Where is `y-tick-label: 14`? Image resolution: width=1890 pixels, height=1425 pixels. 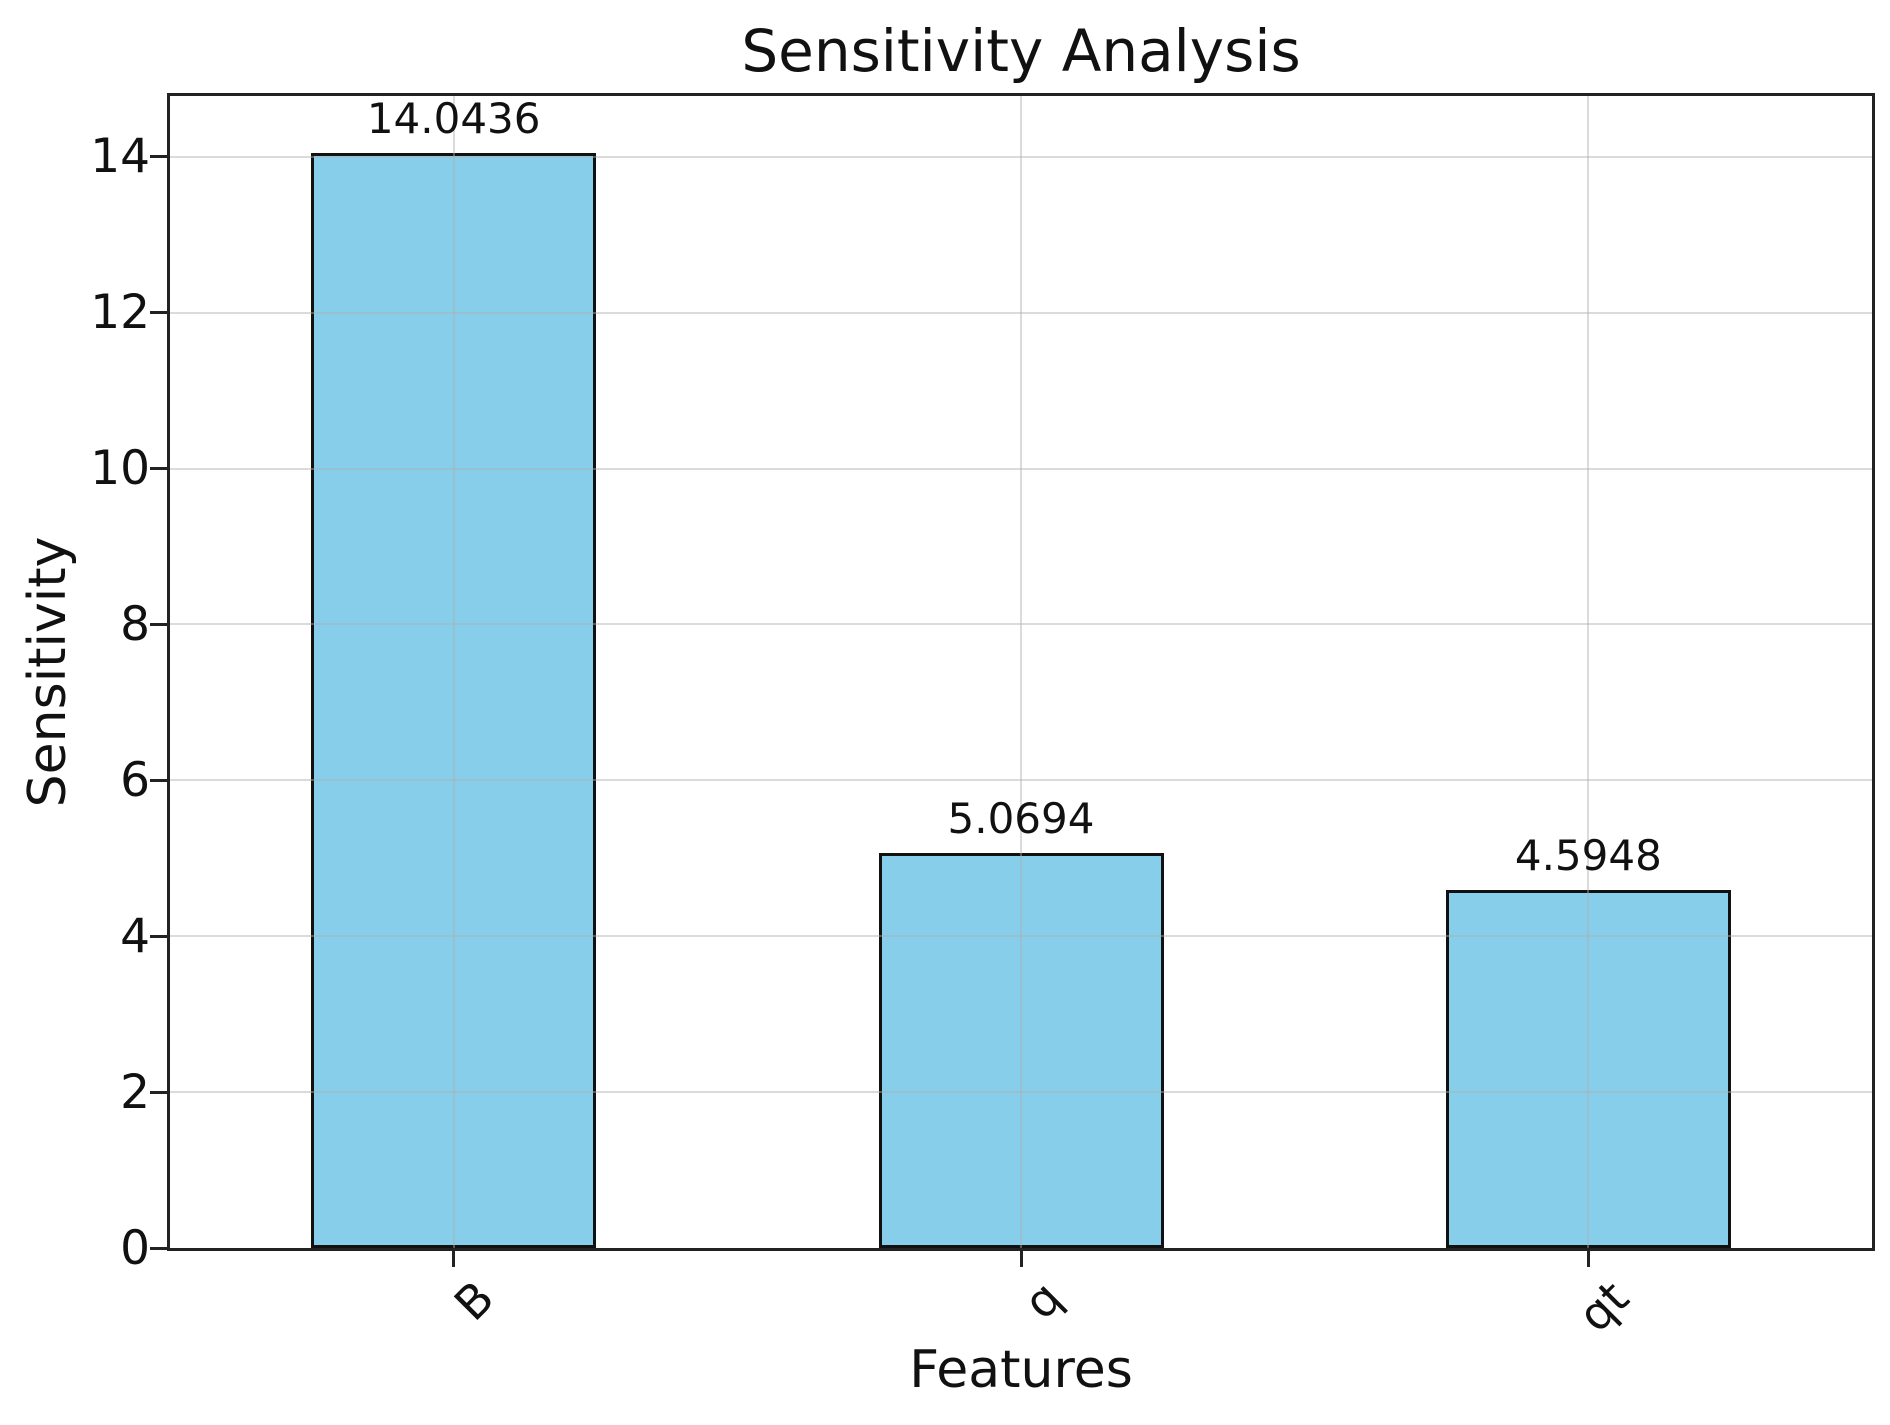
y-tick-label: 14 is located at coordinates (120, 157).